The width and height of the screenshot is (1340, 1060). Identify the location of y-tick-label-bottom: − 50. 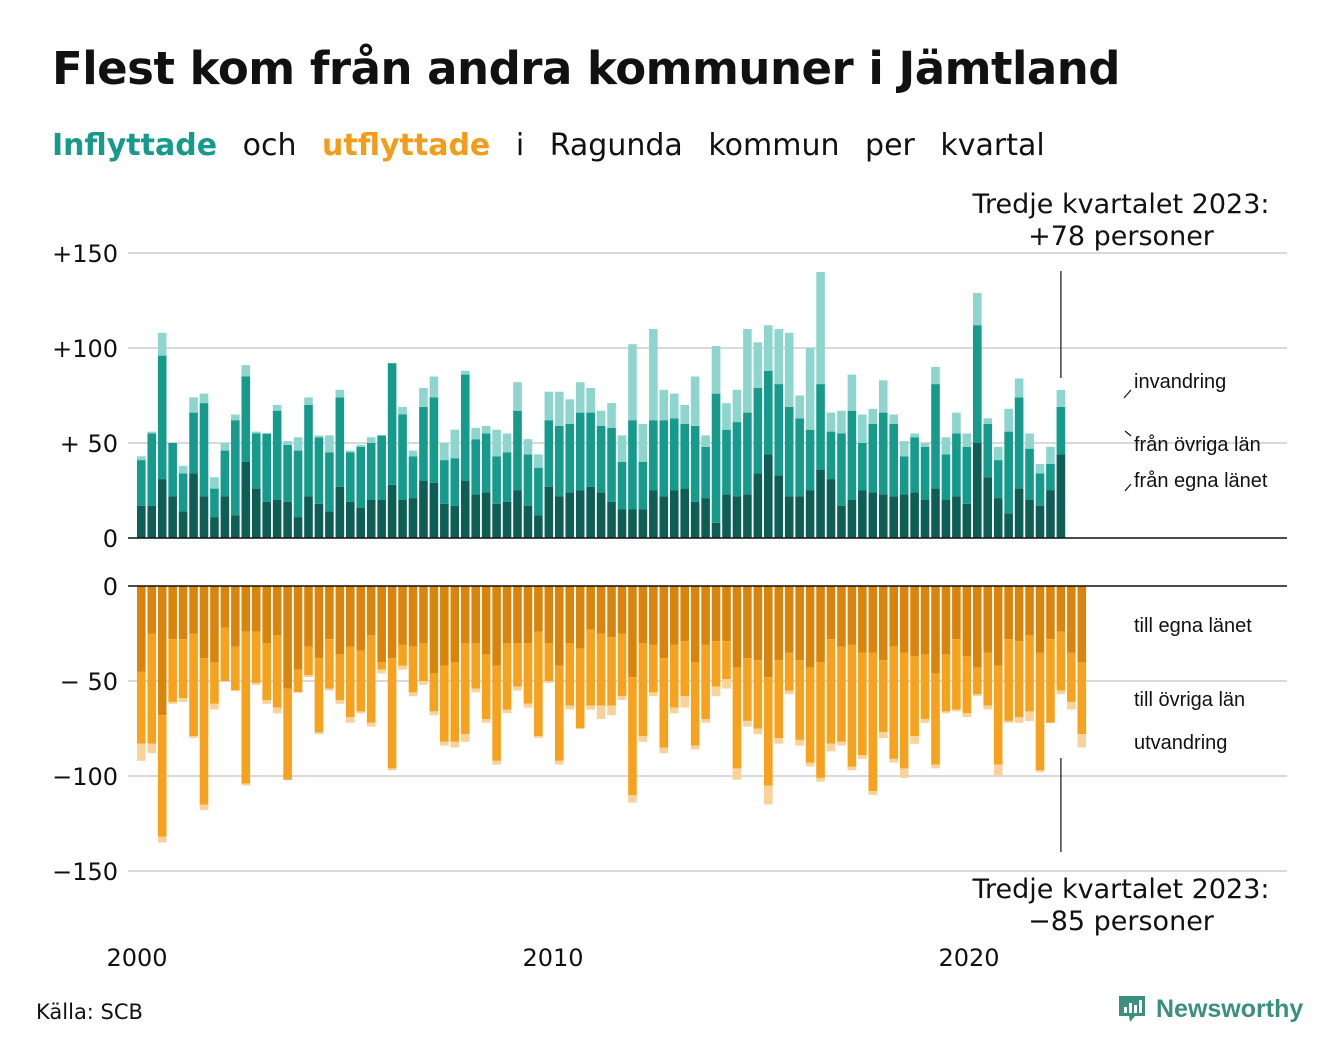
(89, 682).